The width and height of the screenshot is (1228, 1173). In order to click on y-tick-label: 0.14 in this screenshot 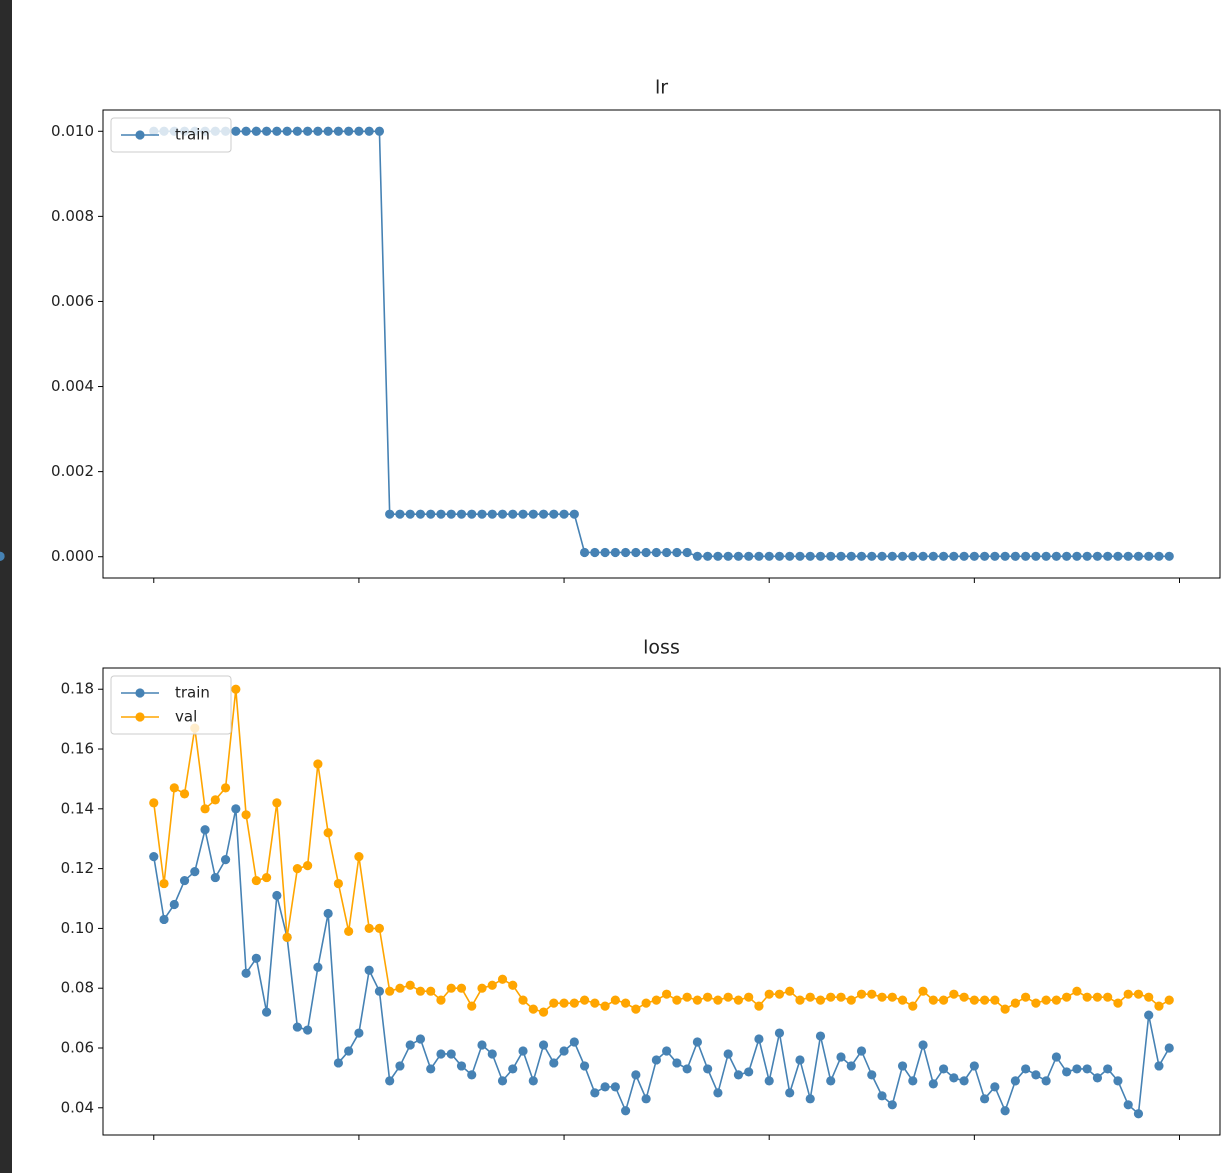, I will do `click(77, 808)`.